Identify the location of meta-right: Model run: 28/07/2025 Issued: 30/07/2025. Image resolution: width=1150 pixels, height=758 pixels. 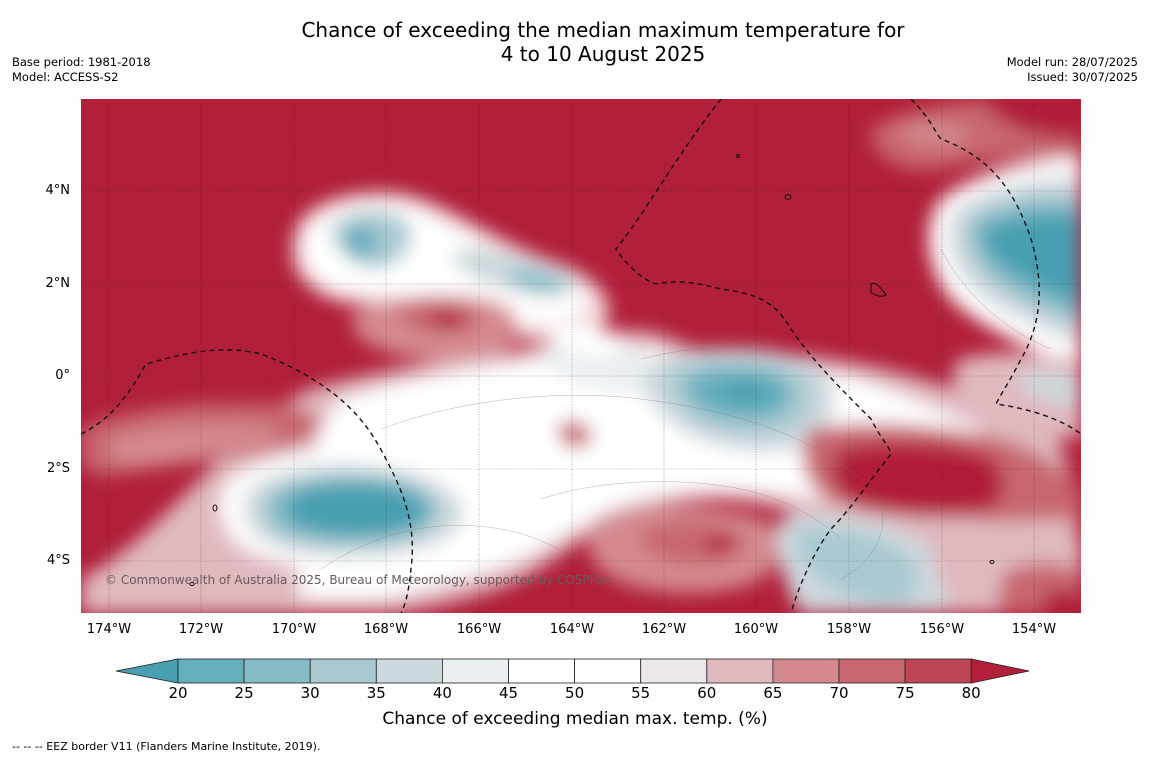
(1072, 70).